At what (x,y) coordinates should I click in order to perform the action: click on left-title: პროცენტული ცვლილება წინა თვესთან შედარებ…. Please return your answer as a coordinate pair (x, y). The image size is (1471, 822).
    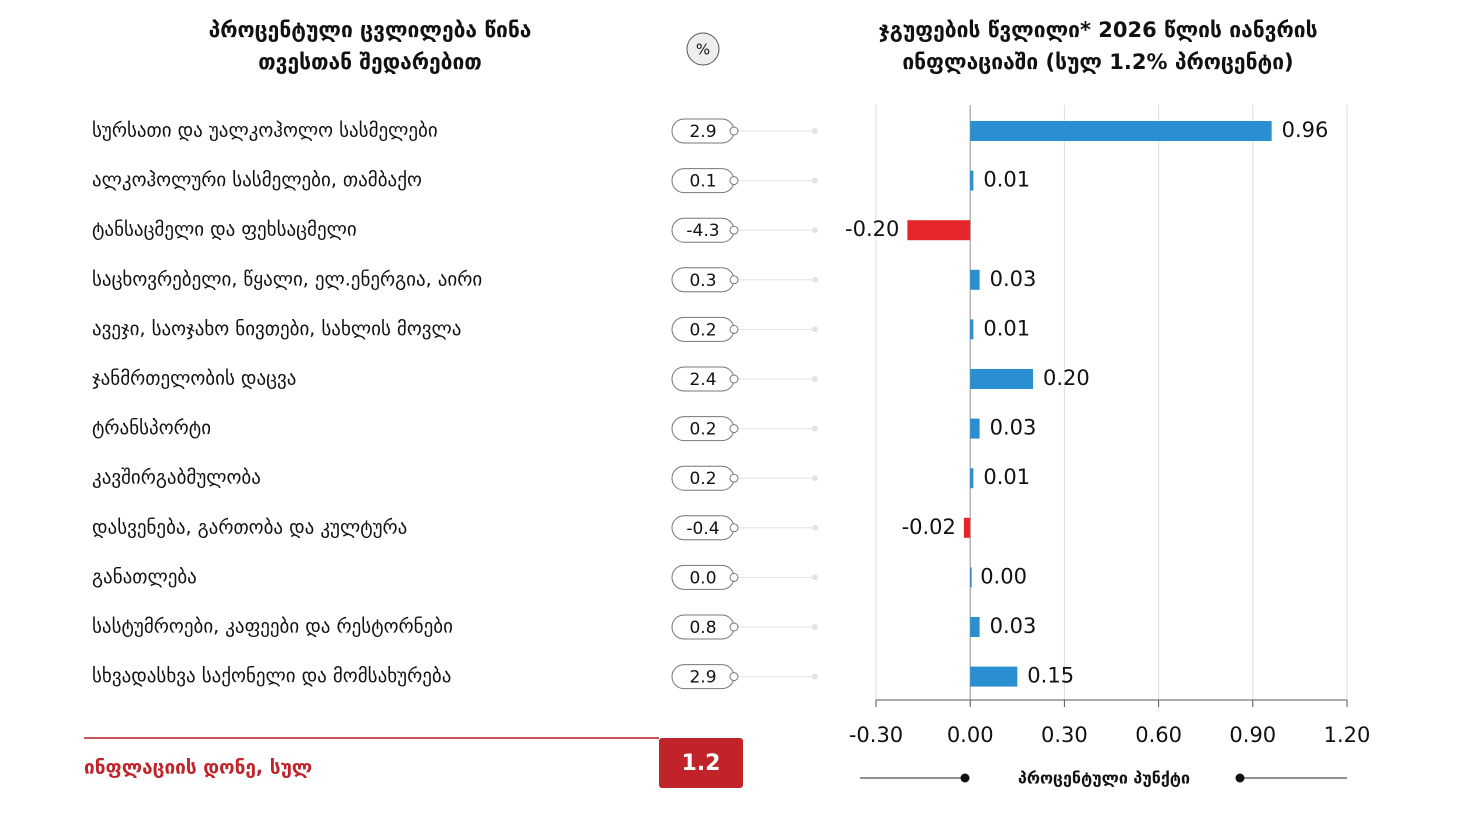
    Looking at the image, I should click on (370, 46).